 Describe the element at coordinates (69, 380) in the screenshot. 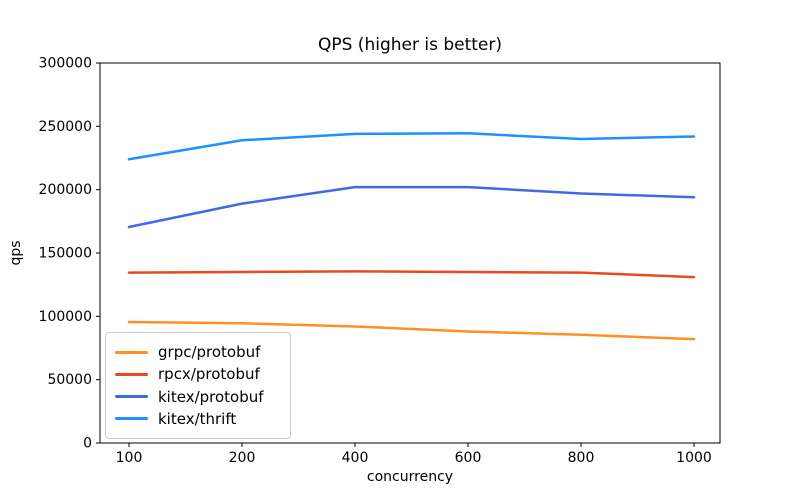

I see `y-tick-label: 50000` at that location.